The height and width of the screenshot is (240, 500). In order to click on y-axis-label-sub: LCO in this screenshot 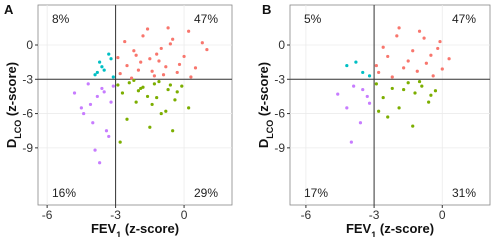, I will do `click(18, 129)`.